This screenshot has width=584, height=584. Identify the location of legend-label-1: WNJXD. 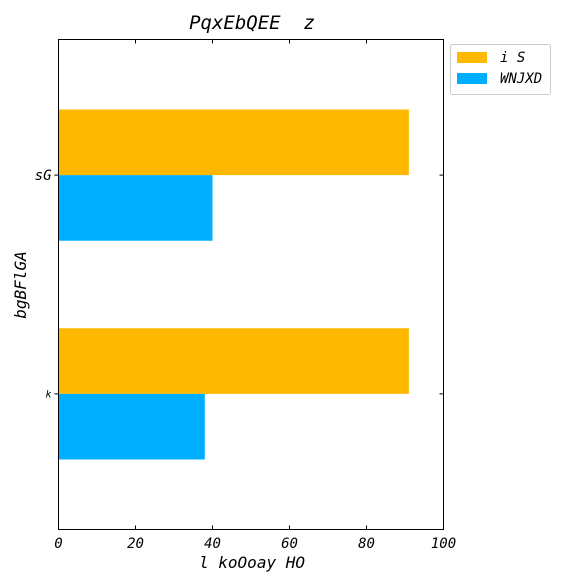
(521, 79).